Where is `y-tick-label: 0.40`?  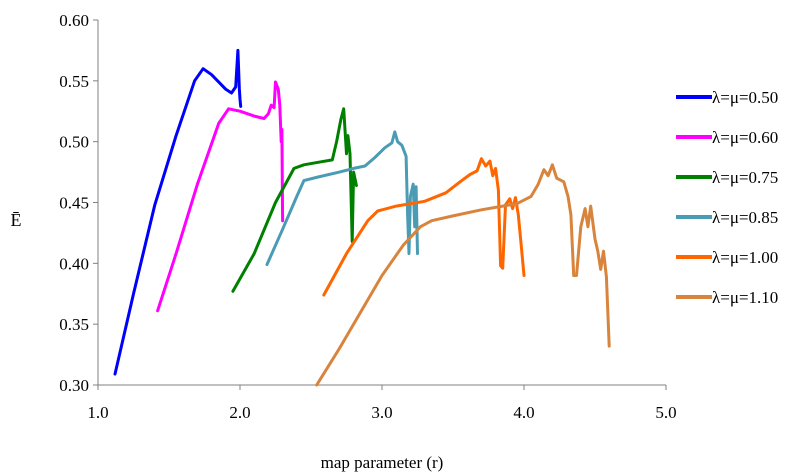
y-tick-label: 0.40 is located at coordinates (74, 263).